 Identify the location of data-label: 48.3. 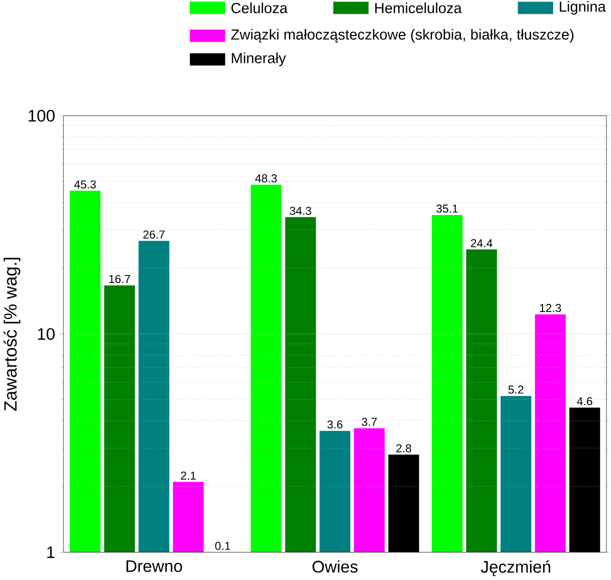
(266, 178).